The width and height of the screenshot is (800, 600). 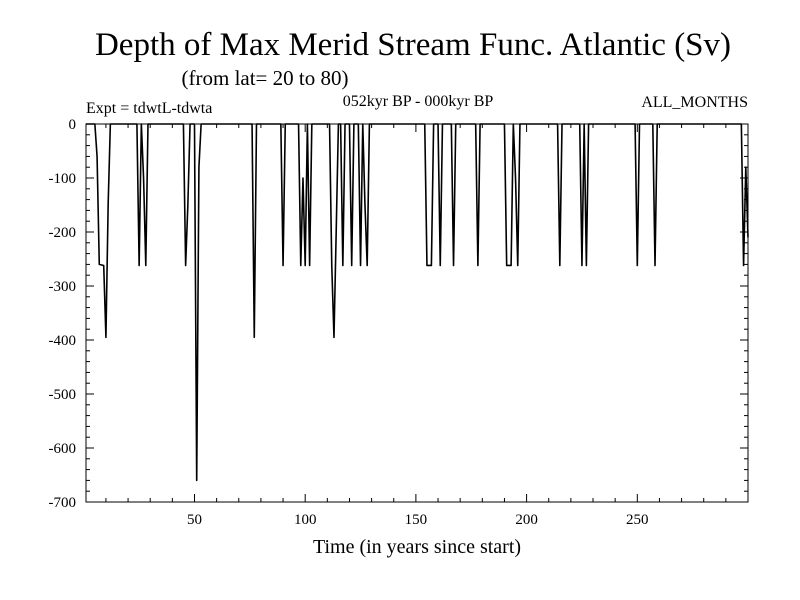 I want to click on experiment-label: Expt = tdwtL-tdwta, so click(x=149, y=108).